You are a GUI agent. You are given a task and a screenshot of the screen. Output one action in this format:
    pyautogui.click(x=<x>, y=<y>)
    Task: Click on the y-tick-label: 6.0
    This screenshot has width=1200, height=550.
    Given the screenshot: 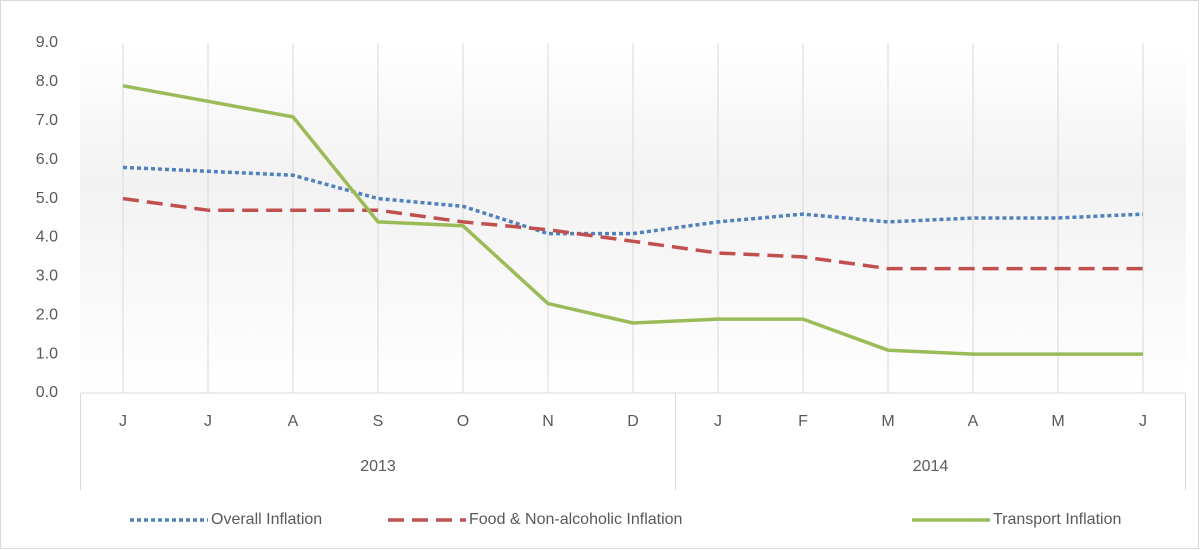 What is the action you would take?
    pyautogui.click(x=47, y=159)
    